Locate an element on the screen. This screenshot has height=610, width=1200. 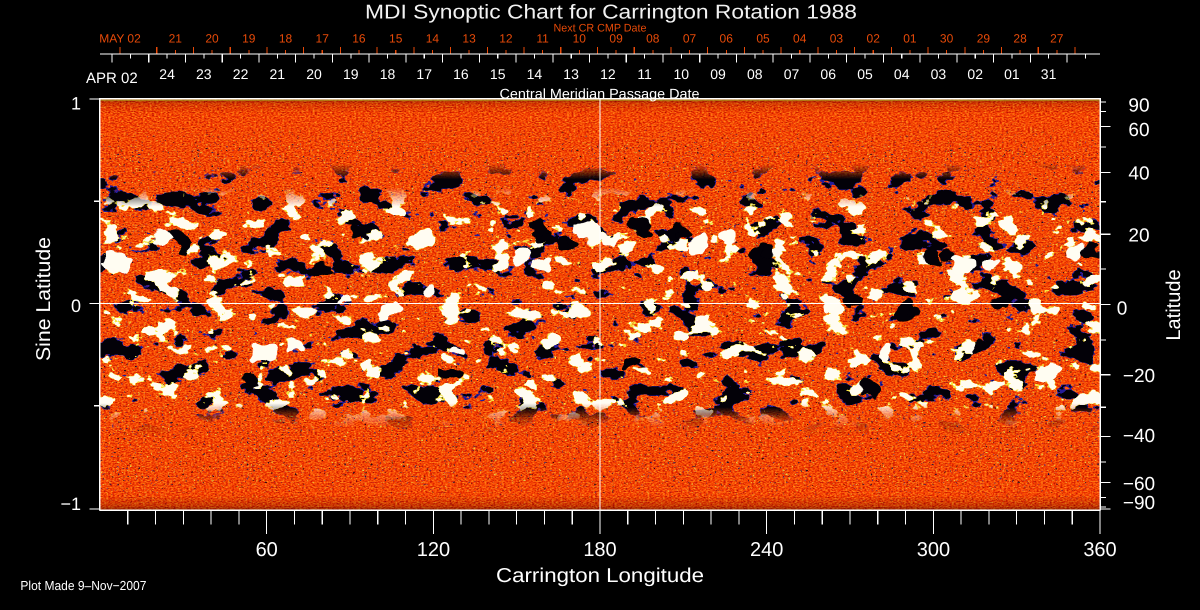
svg-text: −1 is located at coordinates (70, 504).